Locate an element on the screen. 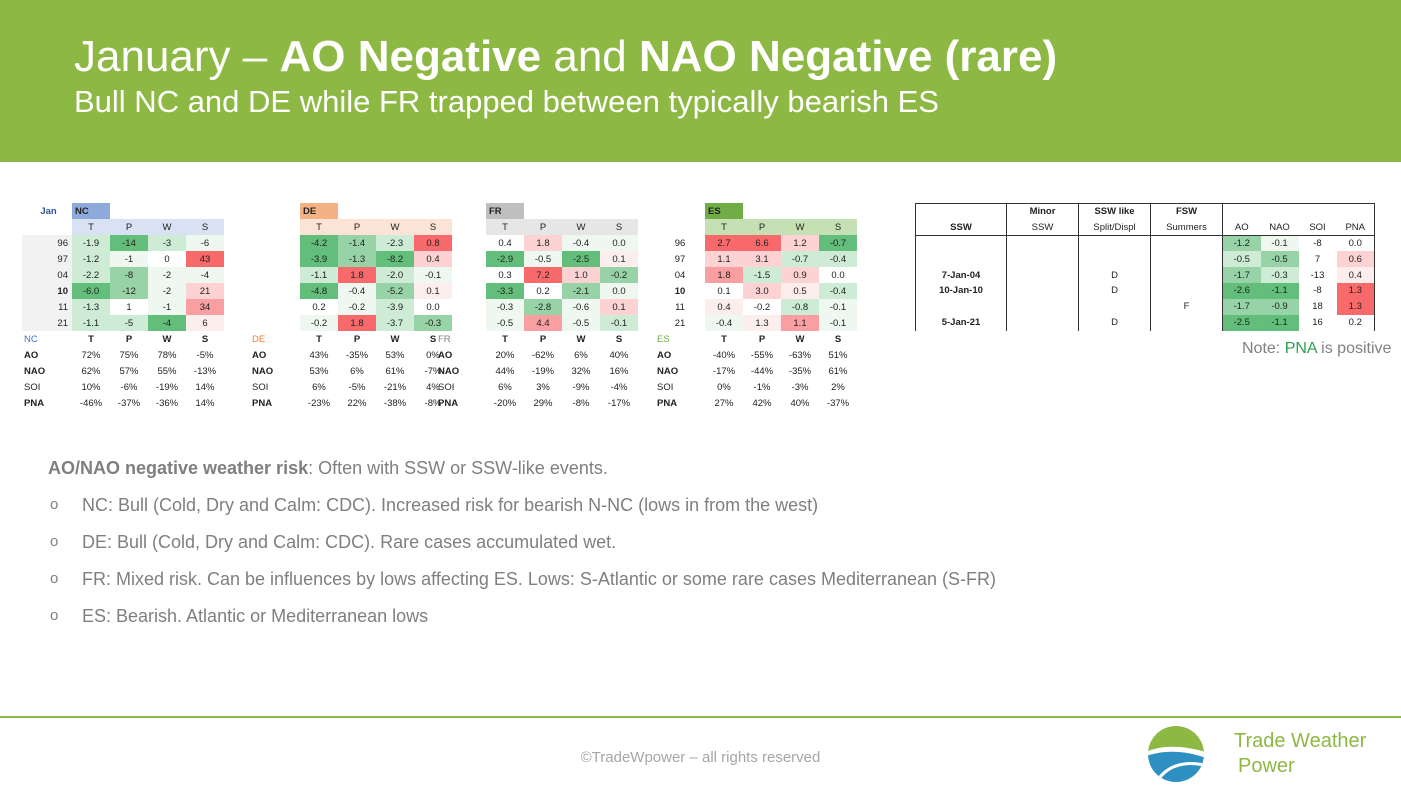 The height and width of the screenshot is (788, 1401). value-cell: -1.1 is located at coordinates (91, 323).